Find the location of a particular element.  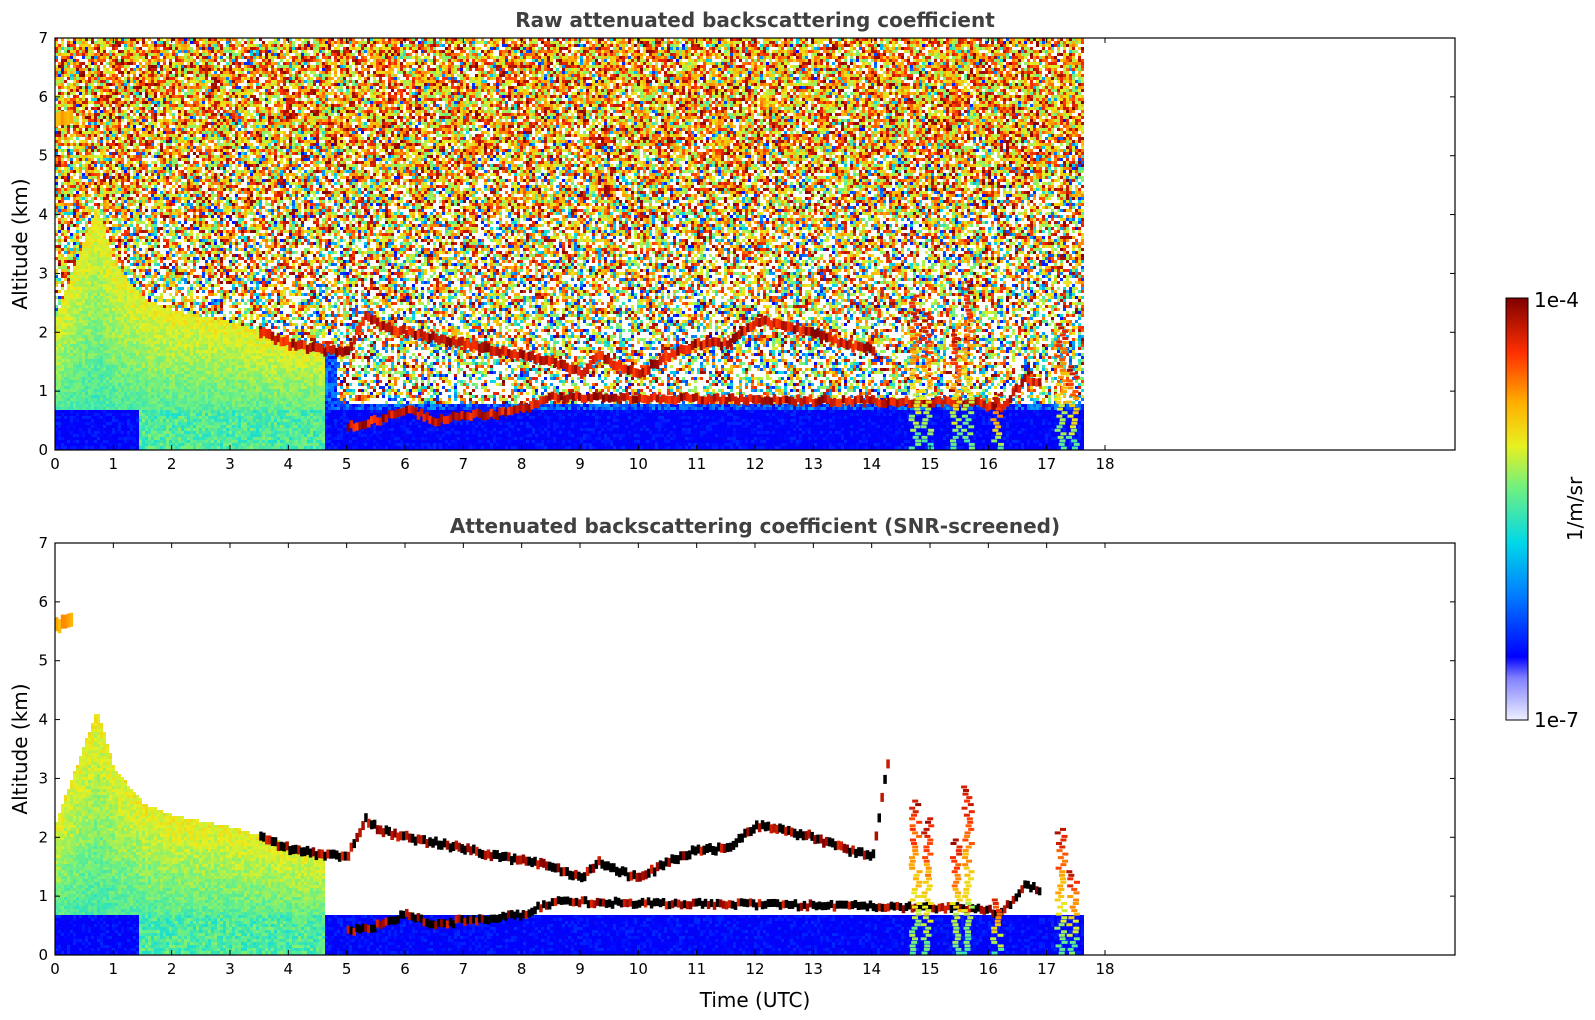

x-axis-label: Time (UTC) is located at coordinates (755, 1000).